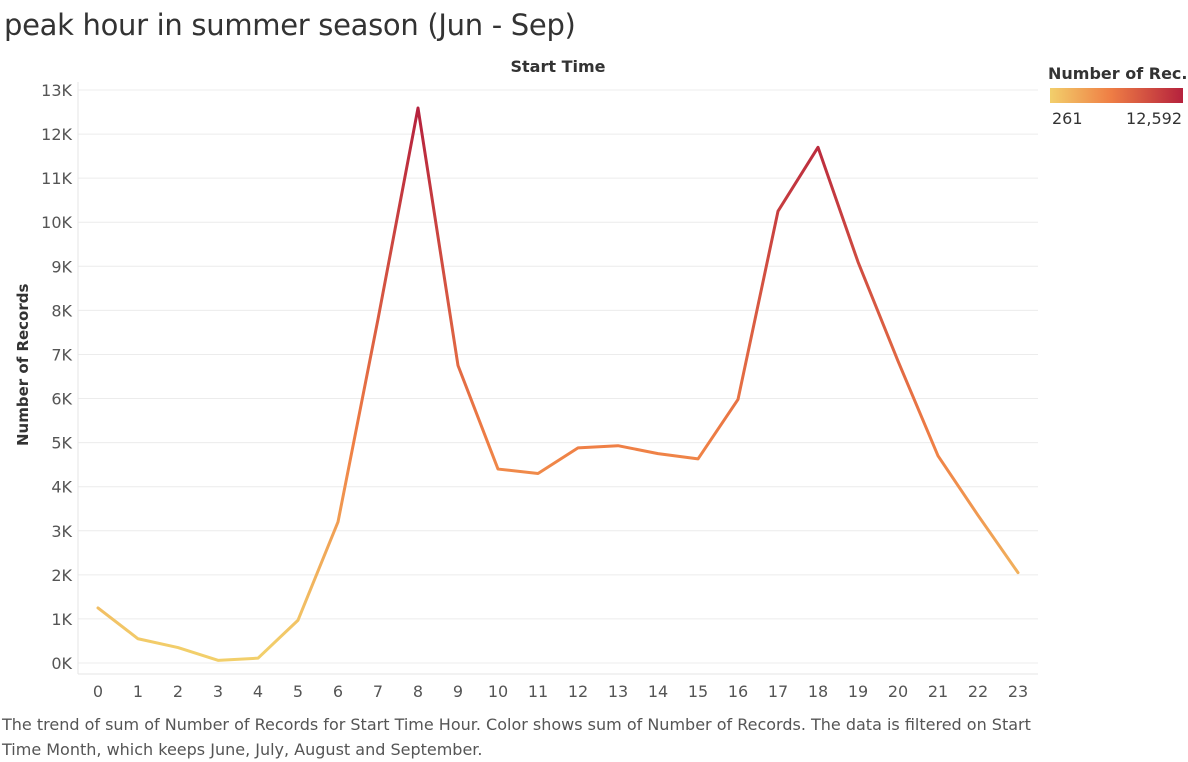 This screenshot has height=762, width=1188. What do you see at coordinates (61, 354) in the screenshot?
I see `y-tick-label: 7K` at bounding box center [61, 354].